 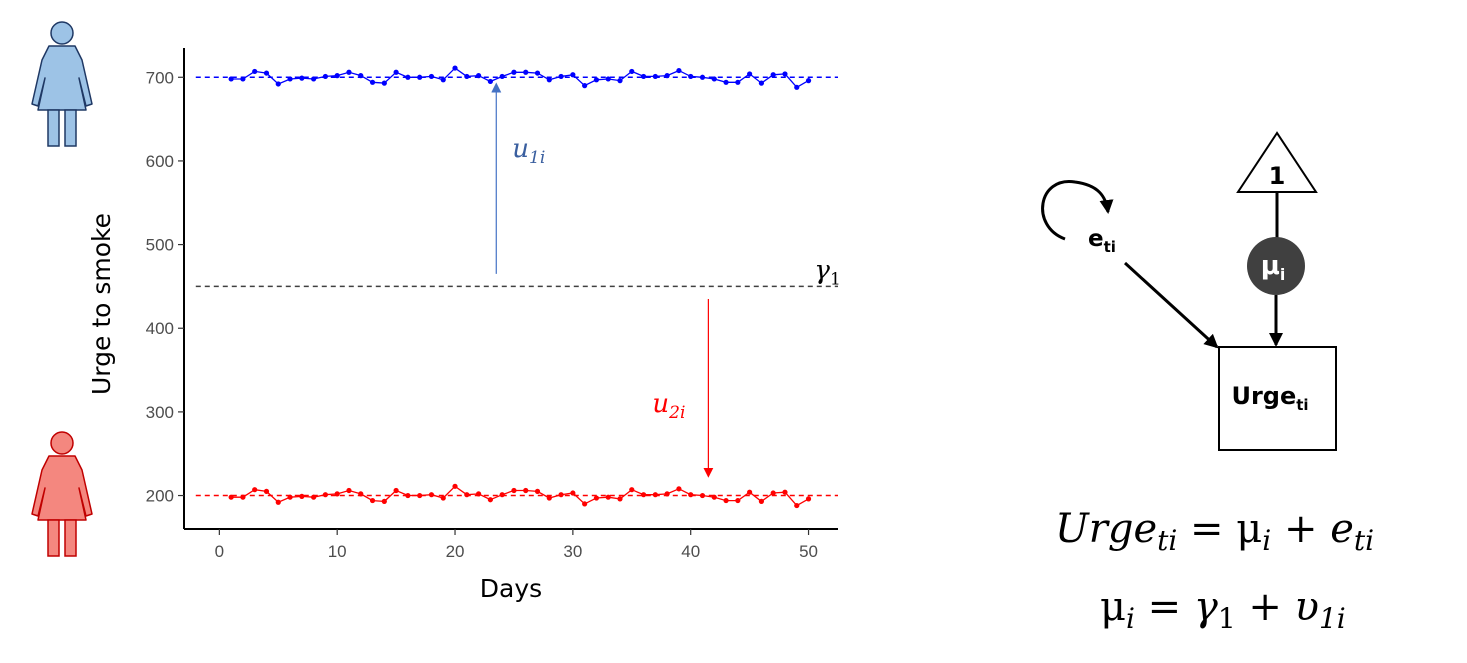 What do you see at coordinates (1269, 398) in the screenshot?
I see `urge-label: Urgeti` at bounding box center [1269, 398].